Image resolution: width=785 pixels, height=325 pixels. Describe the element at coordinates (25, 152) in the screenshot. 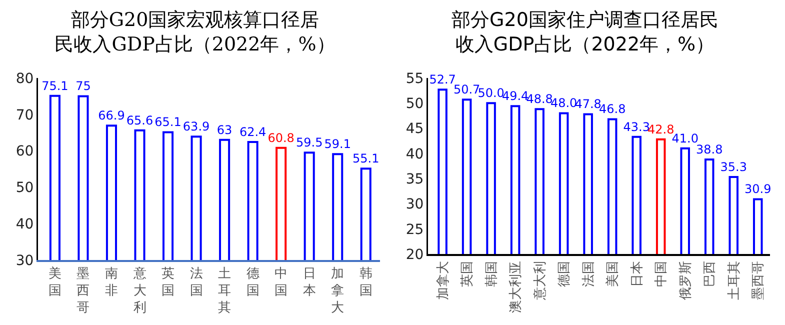

I see `y-tick-label: 60` at that location.